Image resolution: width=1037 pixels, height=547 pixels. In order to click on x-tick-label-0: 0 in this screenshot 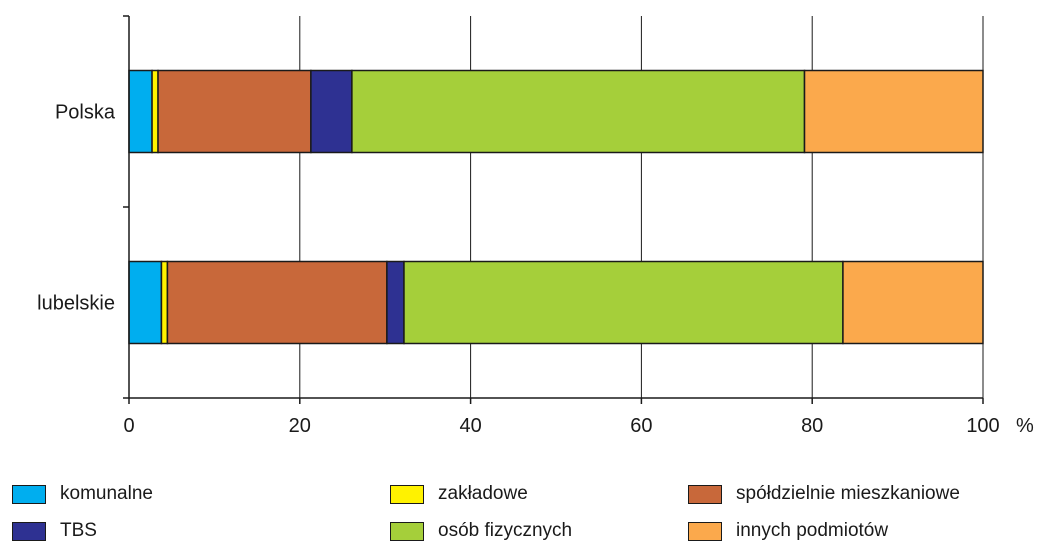, I will do `click(128, 426)`.